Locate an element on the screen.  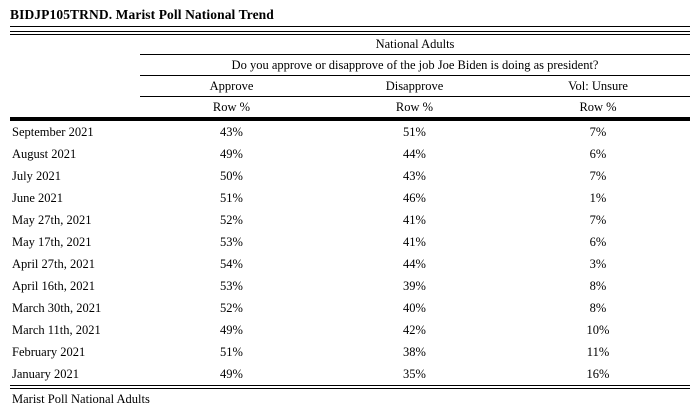
footer-note: Marist Poll National Adults is located at coordinates (81, 399).